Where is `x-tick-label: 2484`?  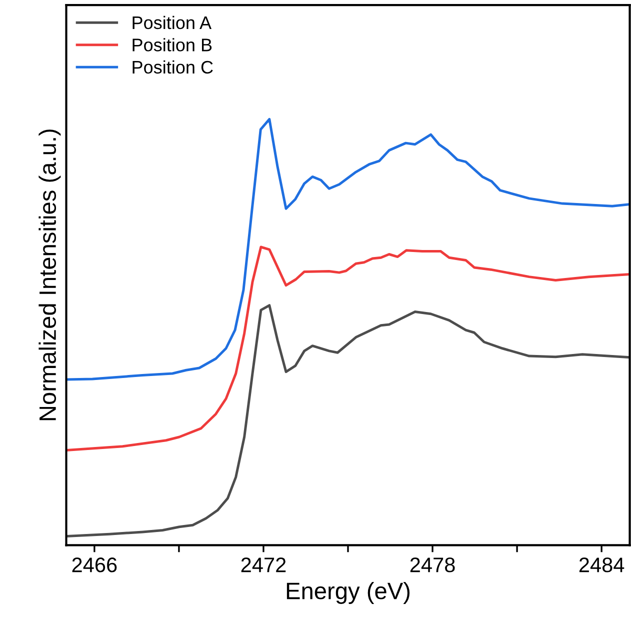
x-tick-label: 2484 is located at coordinates (601, 565).